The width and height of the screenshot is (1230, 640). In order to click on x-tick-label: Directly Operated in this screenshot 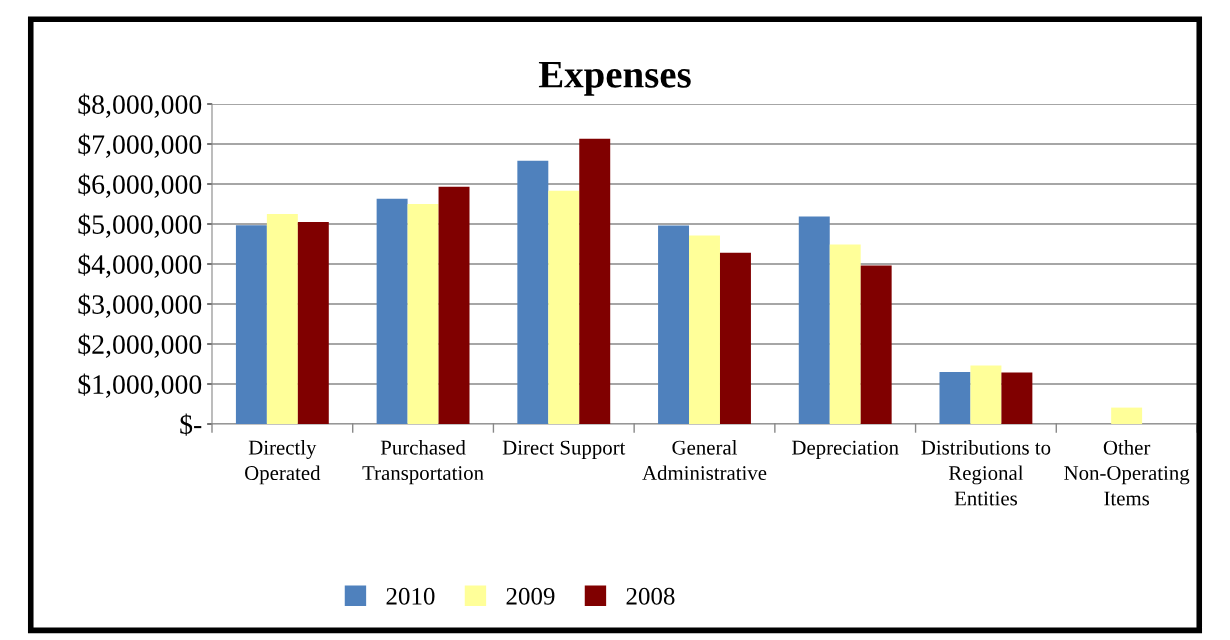, I will do `click(283, 462)`.